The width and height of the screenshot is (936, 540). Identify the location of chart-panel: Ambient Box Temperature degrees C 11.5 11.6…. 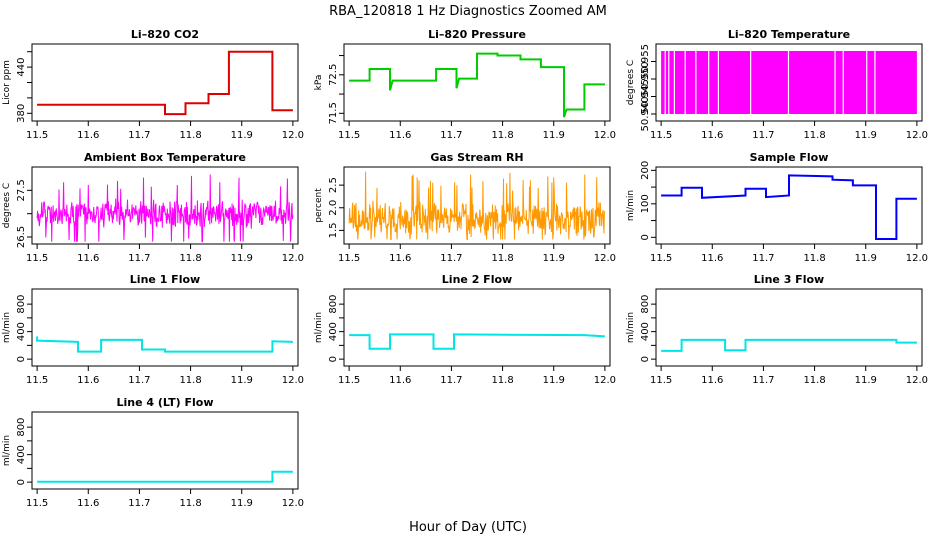
(153, 207).